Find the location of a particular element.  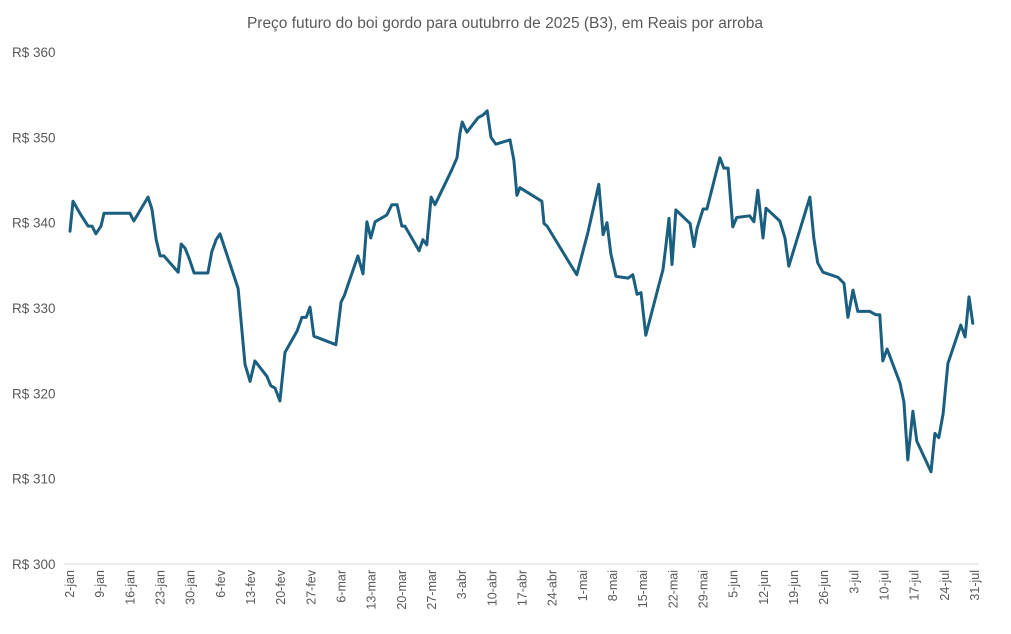

x-tick-label: 23-jan is located at coordinates (161, 587).